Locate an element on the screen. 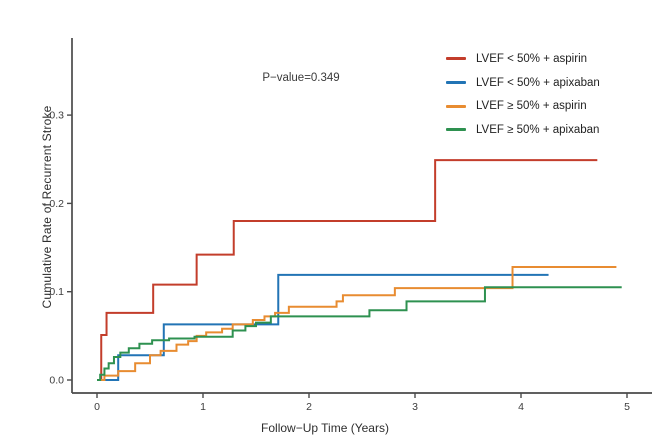 This screenshot has height=441, width=662. y-axis-title: Cumulative Rate of Recurrent Stroke is located at coordinates (47, 207).